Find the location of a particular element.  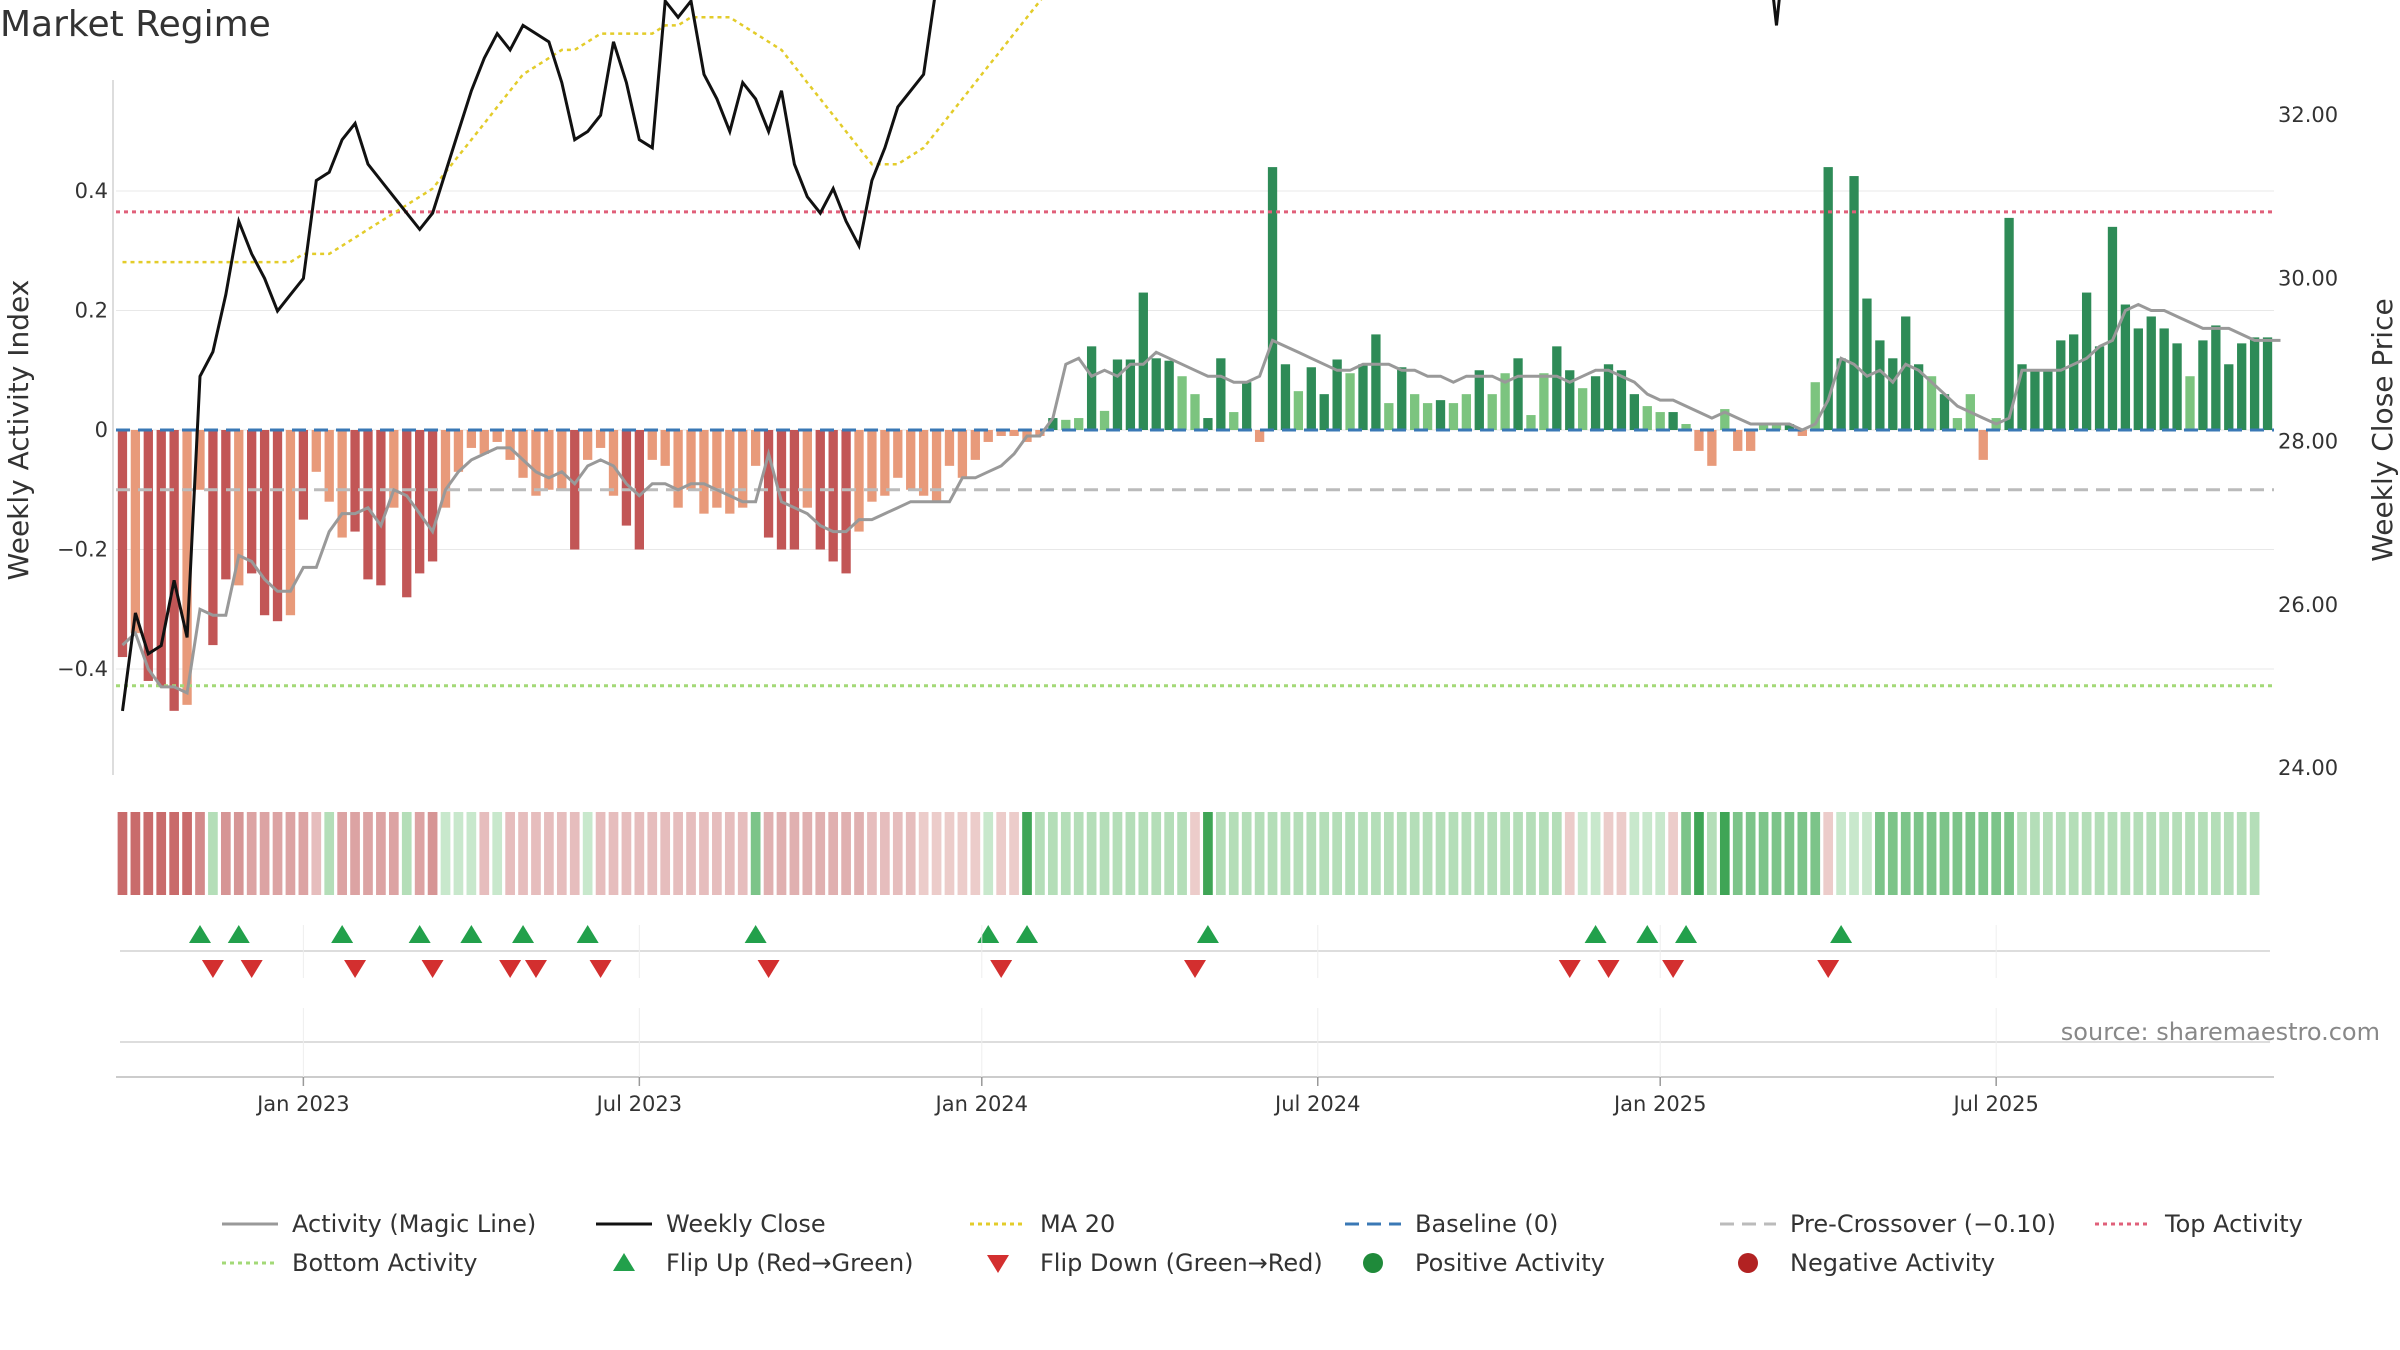

legend-item: Top Activity is located at coordinates (2199, 1224).